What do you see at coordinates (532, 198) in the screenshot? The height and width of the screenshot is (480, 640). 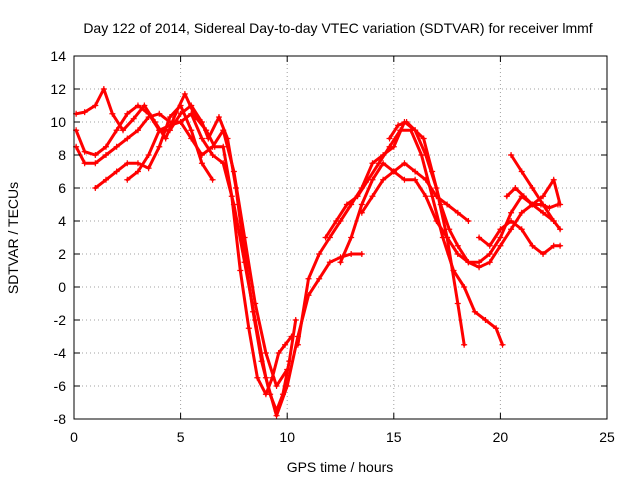 I see `series-sat-l` at bounding box center [532, 198].